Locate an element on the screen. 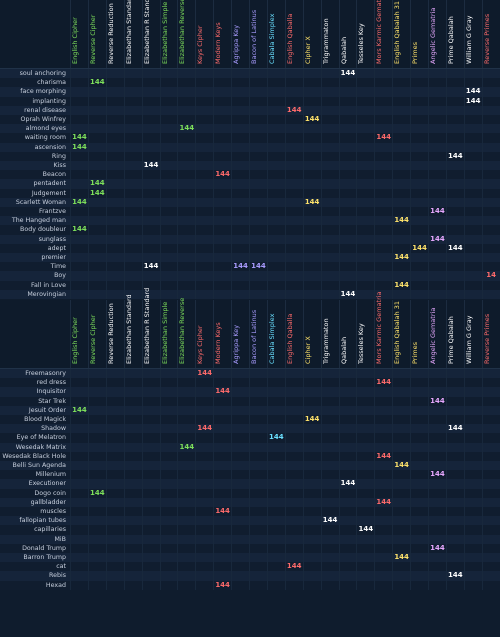 This screenshot has width=500, height=637. table-row: Wesedak Matrix 144 is located at coordinates (250, 447).